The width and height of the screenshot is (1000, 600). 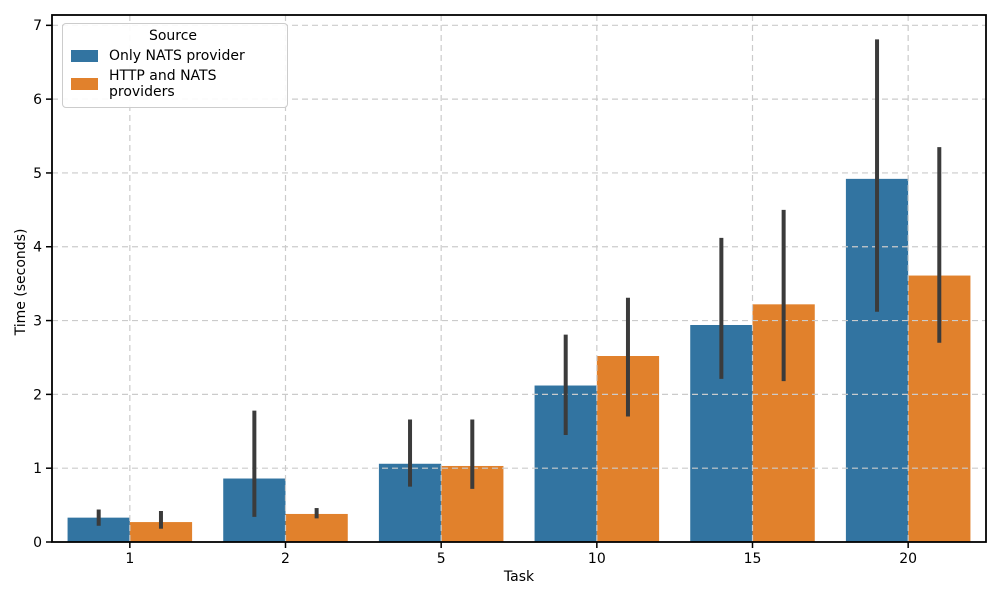 What do you see at coordinates (84, 84) in the screenshot?
I see `legend-swatch-http-and-nats` at bounding box center [84, 84].